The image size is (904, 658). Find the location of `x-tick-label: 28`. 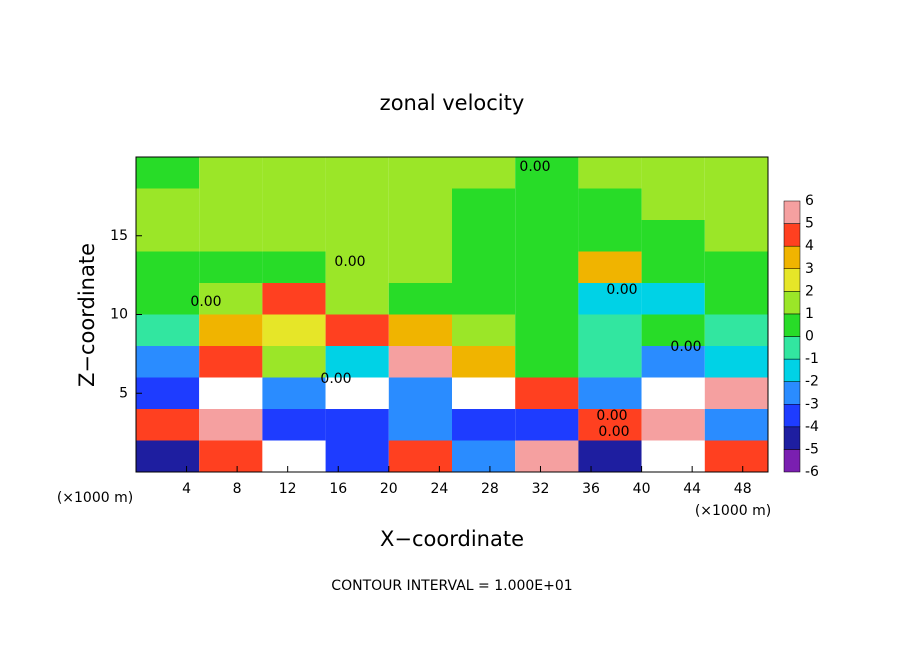

x-tick-label: 28 is located at coordinates (490, 489).